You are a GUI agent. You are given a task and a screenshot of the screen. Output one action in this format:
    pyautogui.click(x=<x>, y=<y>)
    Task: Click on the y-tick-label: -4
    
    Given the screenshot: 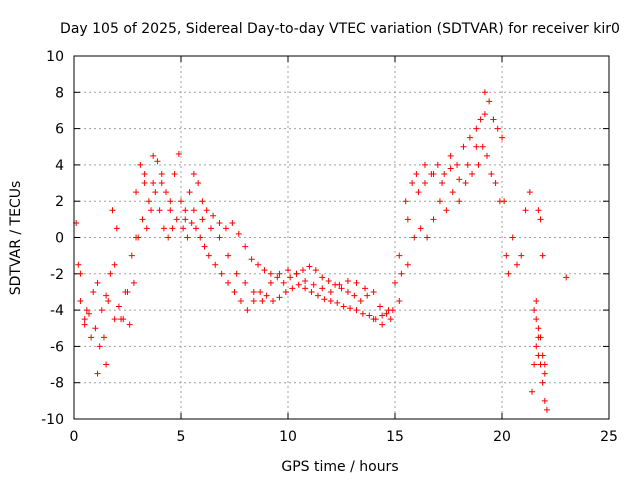 What is the action you would take?
    pyautogui.click(x=57, y=311)
    